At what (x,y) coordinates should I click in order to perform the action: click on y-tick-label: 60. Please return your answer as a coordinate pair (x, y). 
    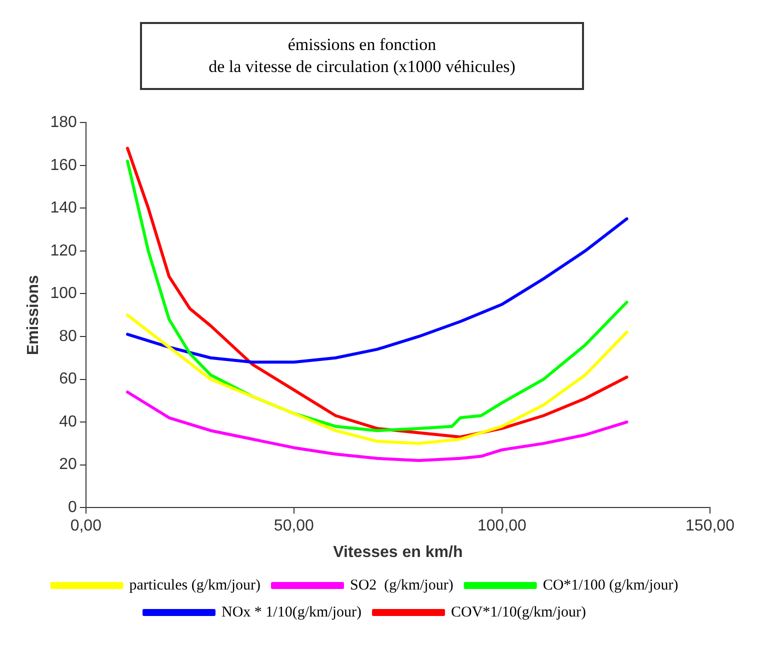
    Looking at the image, I should click on (68, 379).